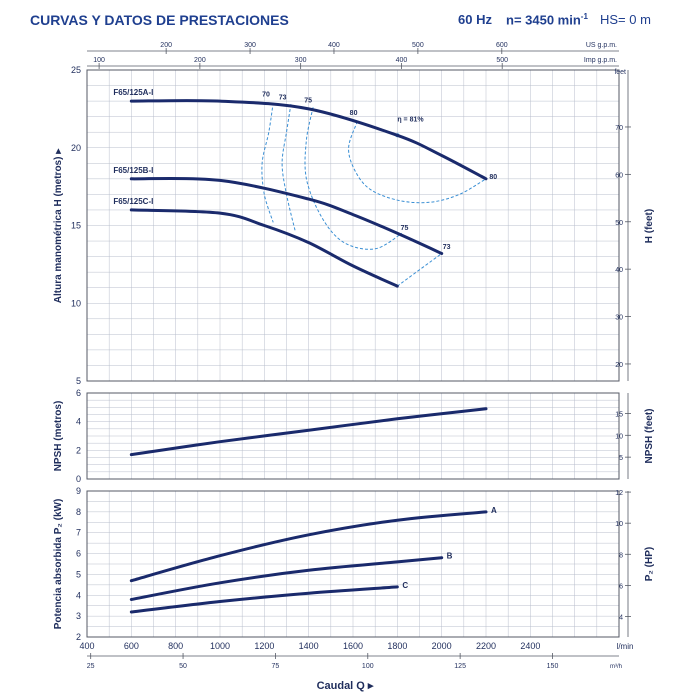 The image size is (700, 700). I want to click on head-curve-f65-125a-i, so click(308, 140).